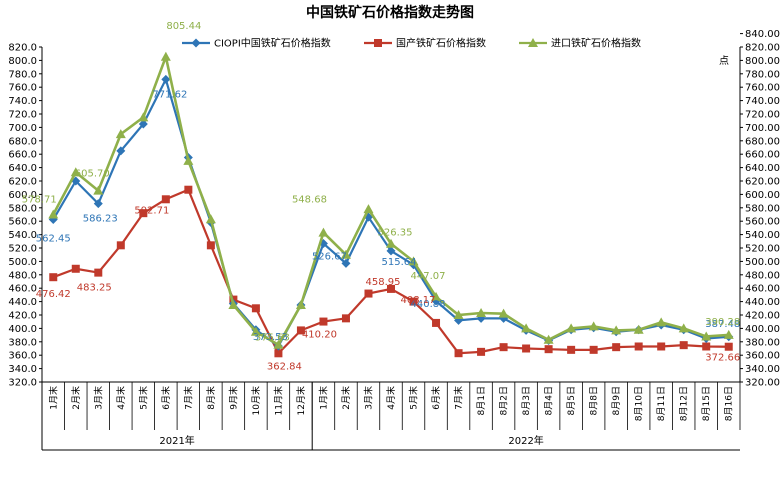 The image size is (781, 479). I want to click on x-tick-label: 2月末, so click(76, 398).